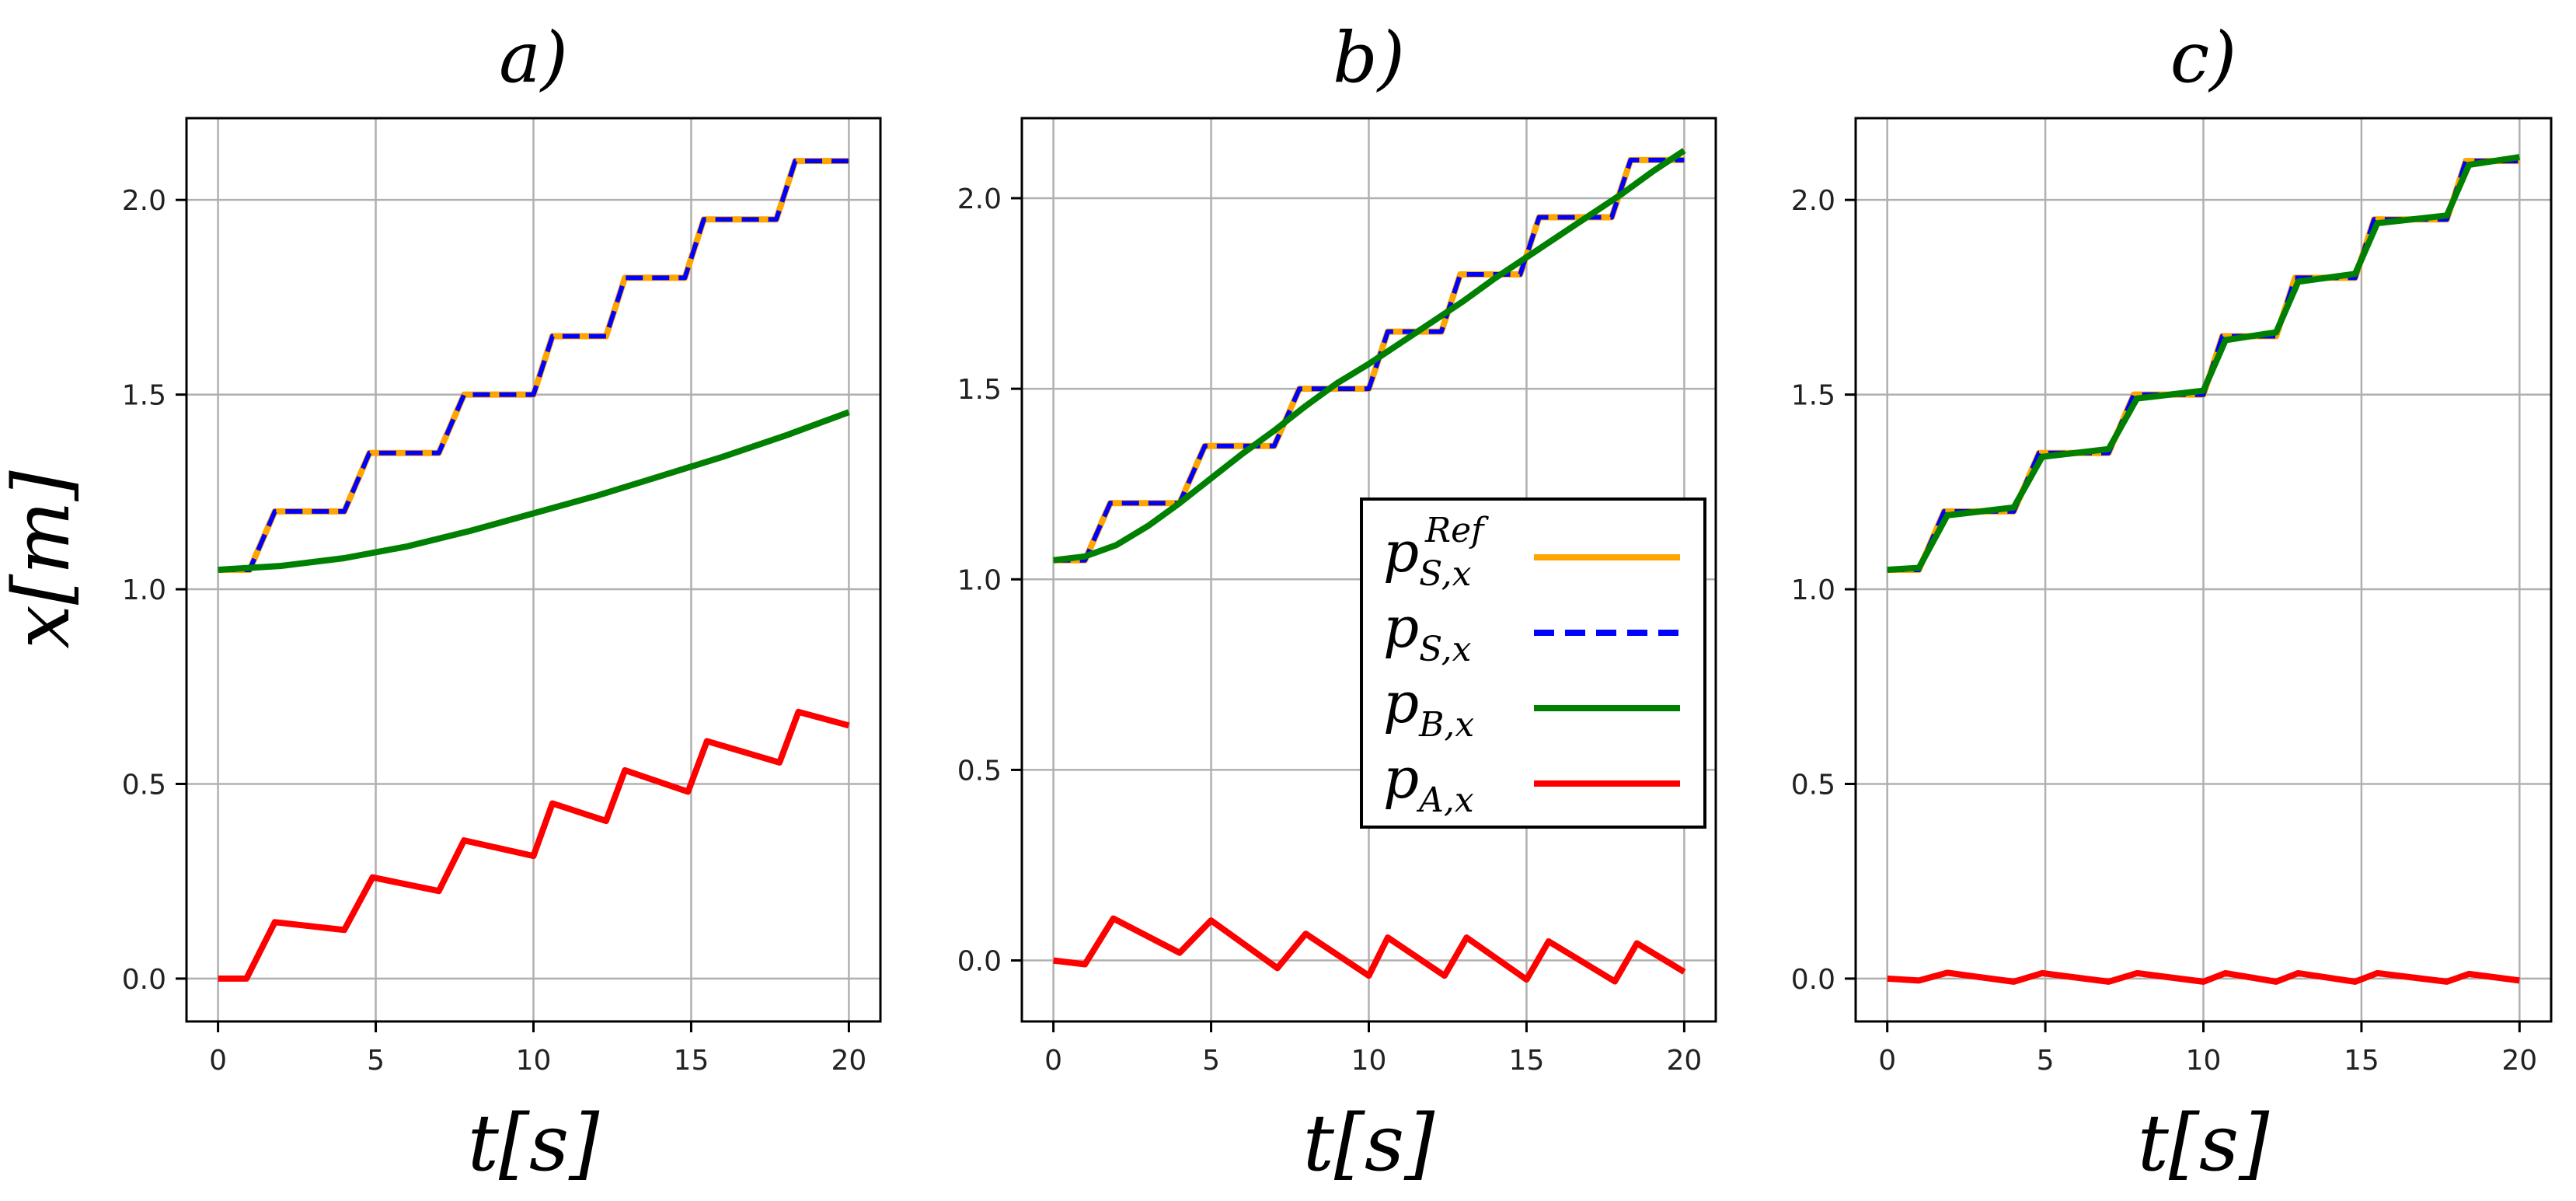 The height and width of the screenshot is (1201, 2576). I want to click on panel-title: a), so click(533, 58).